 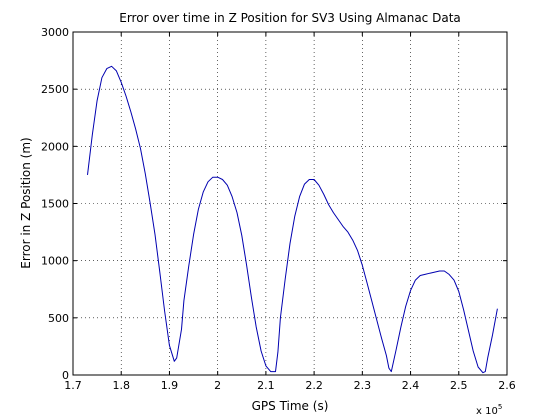 I want to click on y-tick-labels: 0 500 1000 1500 2000 2500 3000, so click(x=55, y=204).